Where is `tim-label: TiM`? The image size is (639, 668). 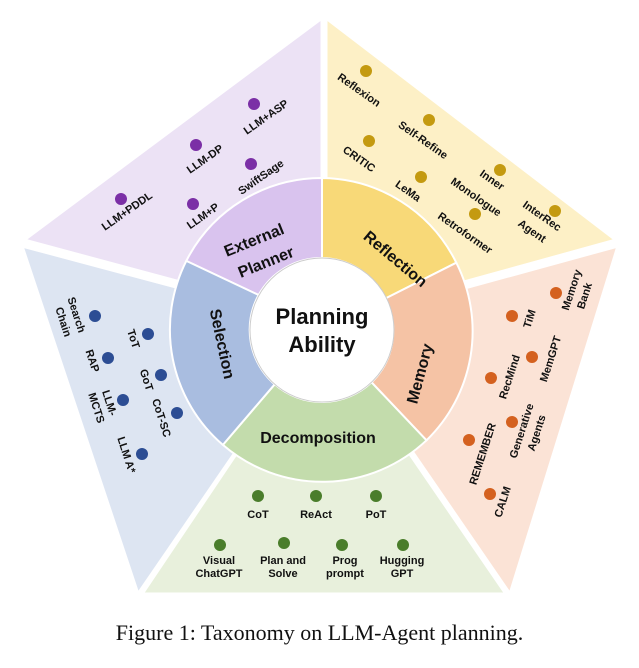
tim-label: TiM is located at coordinates (530, 319).